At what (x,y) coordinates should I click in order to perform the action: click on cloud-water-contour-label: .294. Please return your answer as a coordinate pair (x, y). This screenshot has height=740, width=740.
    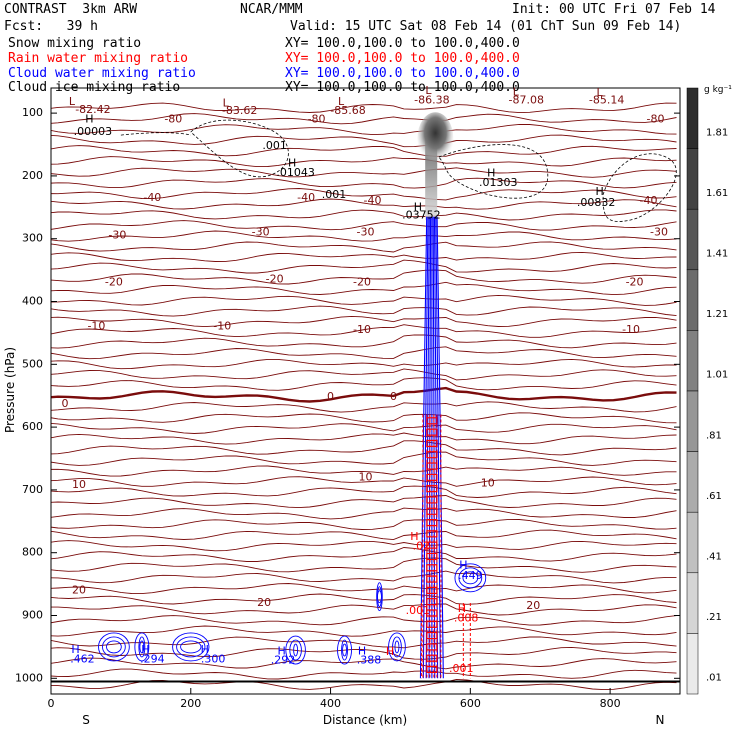
    Looking at the image, I should click on (152, 658).